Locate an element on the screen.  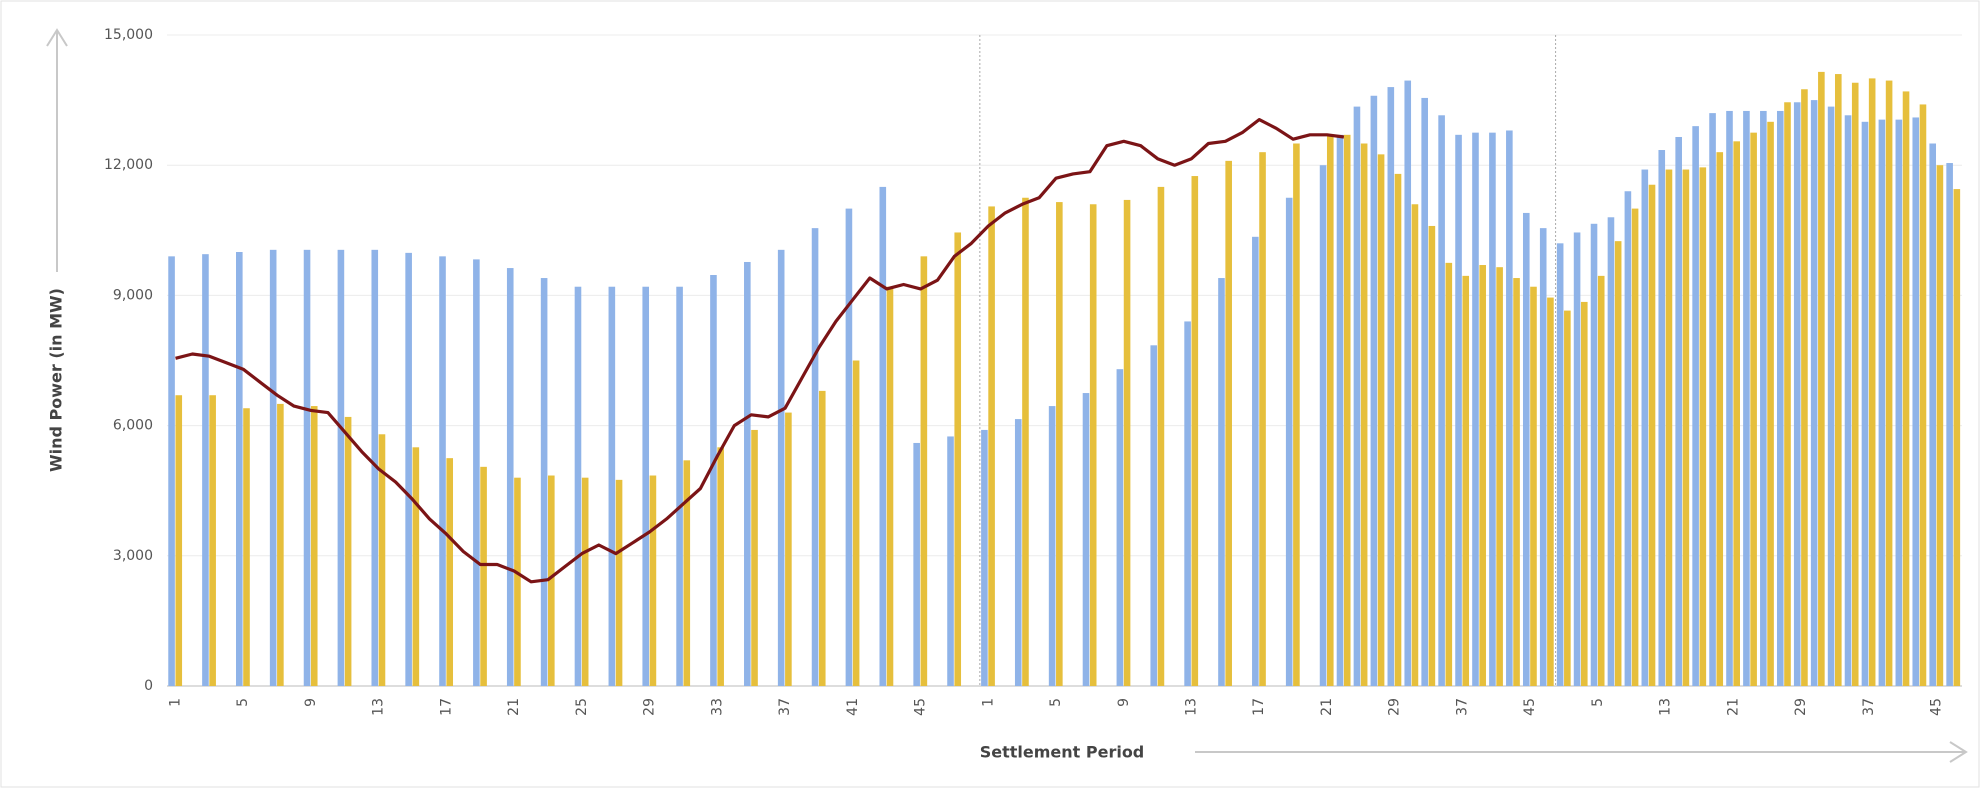
y-axis-title: Wind Power (in MW) is located at coordinates (56, 380).